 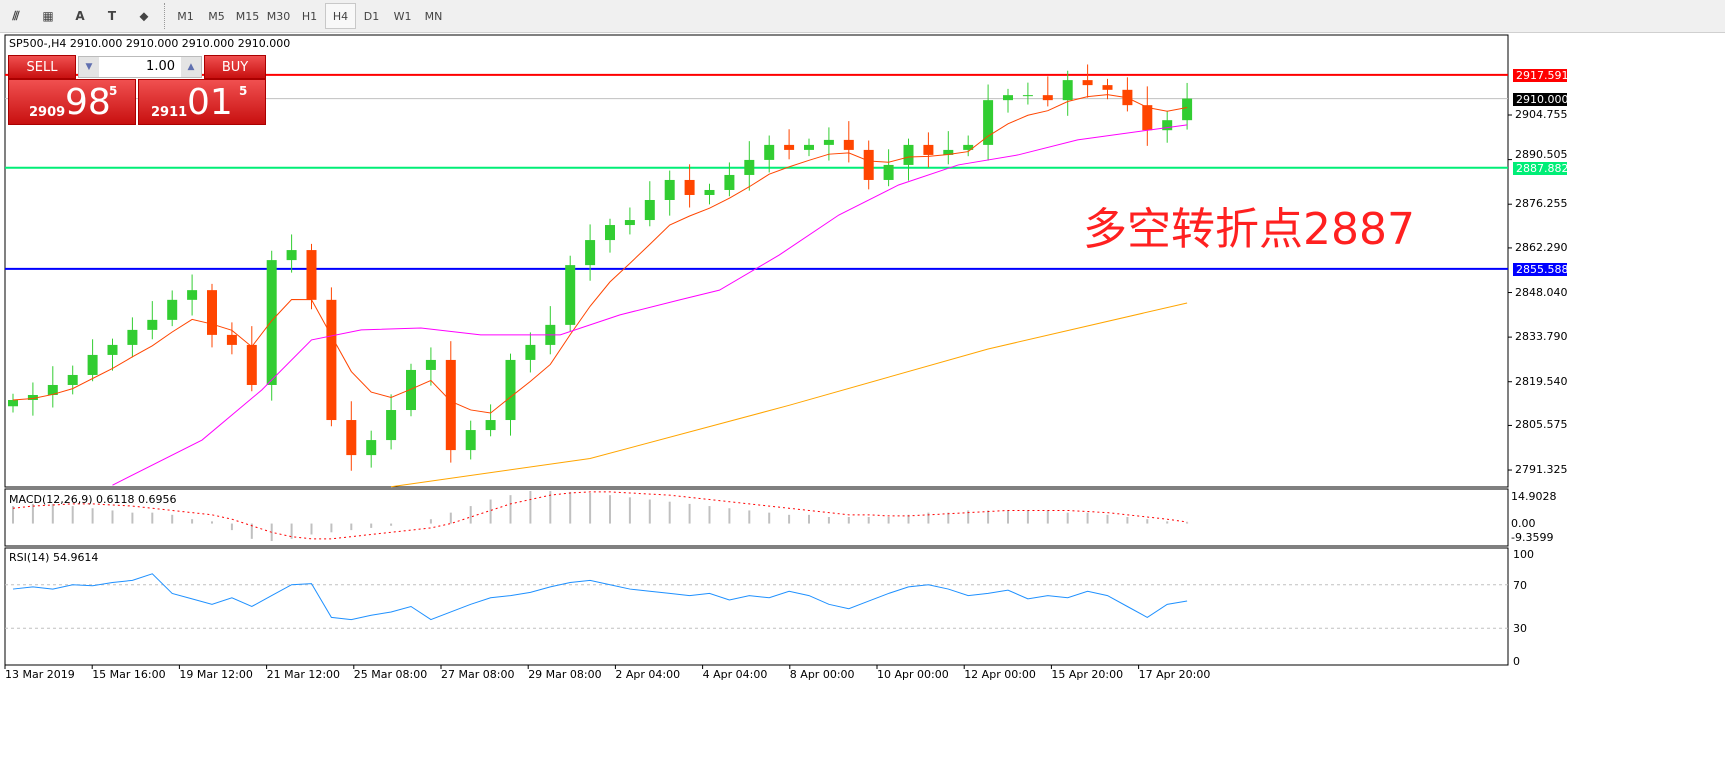 What do you see at coordinates (1520, 629) in the screenshot?
I see `rsi-tick-label: 30` at bounding box center [1520, 629].